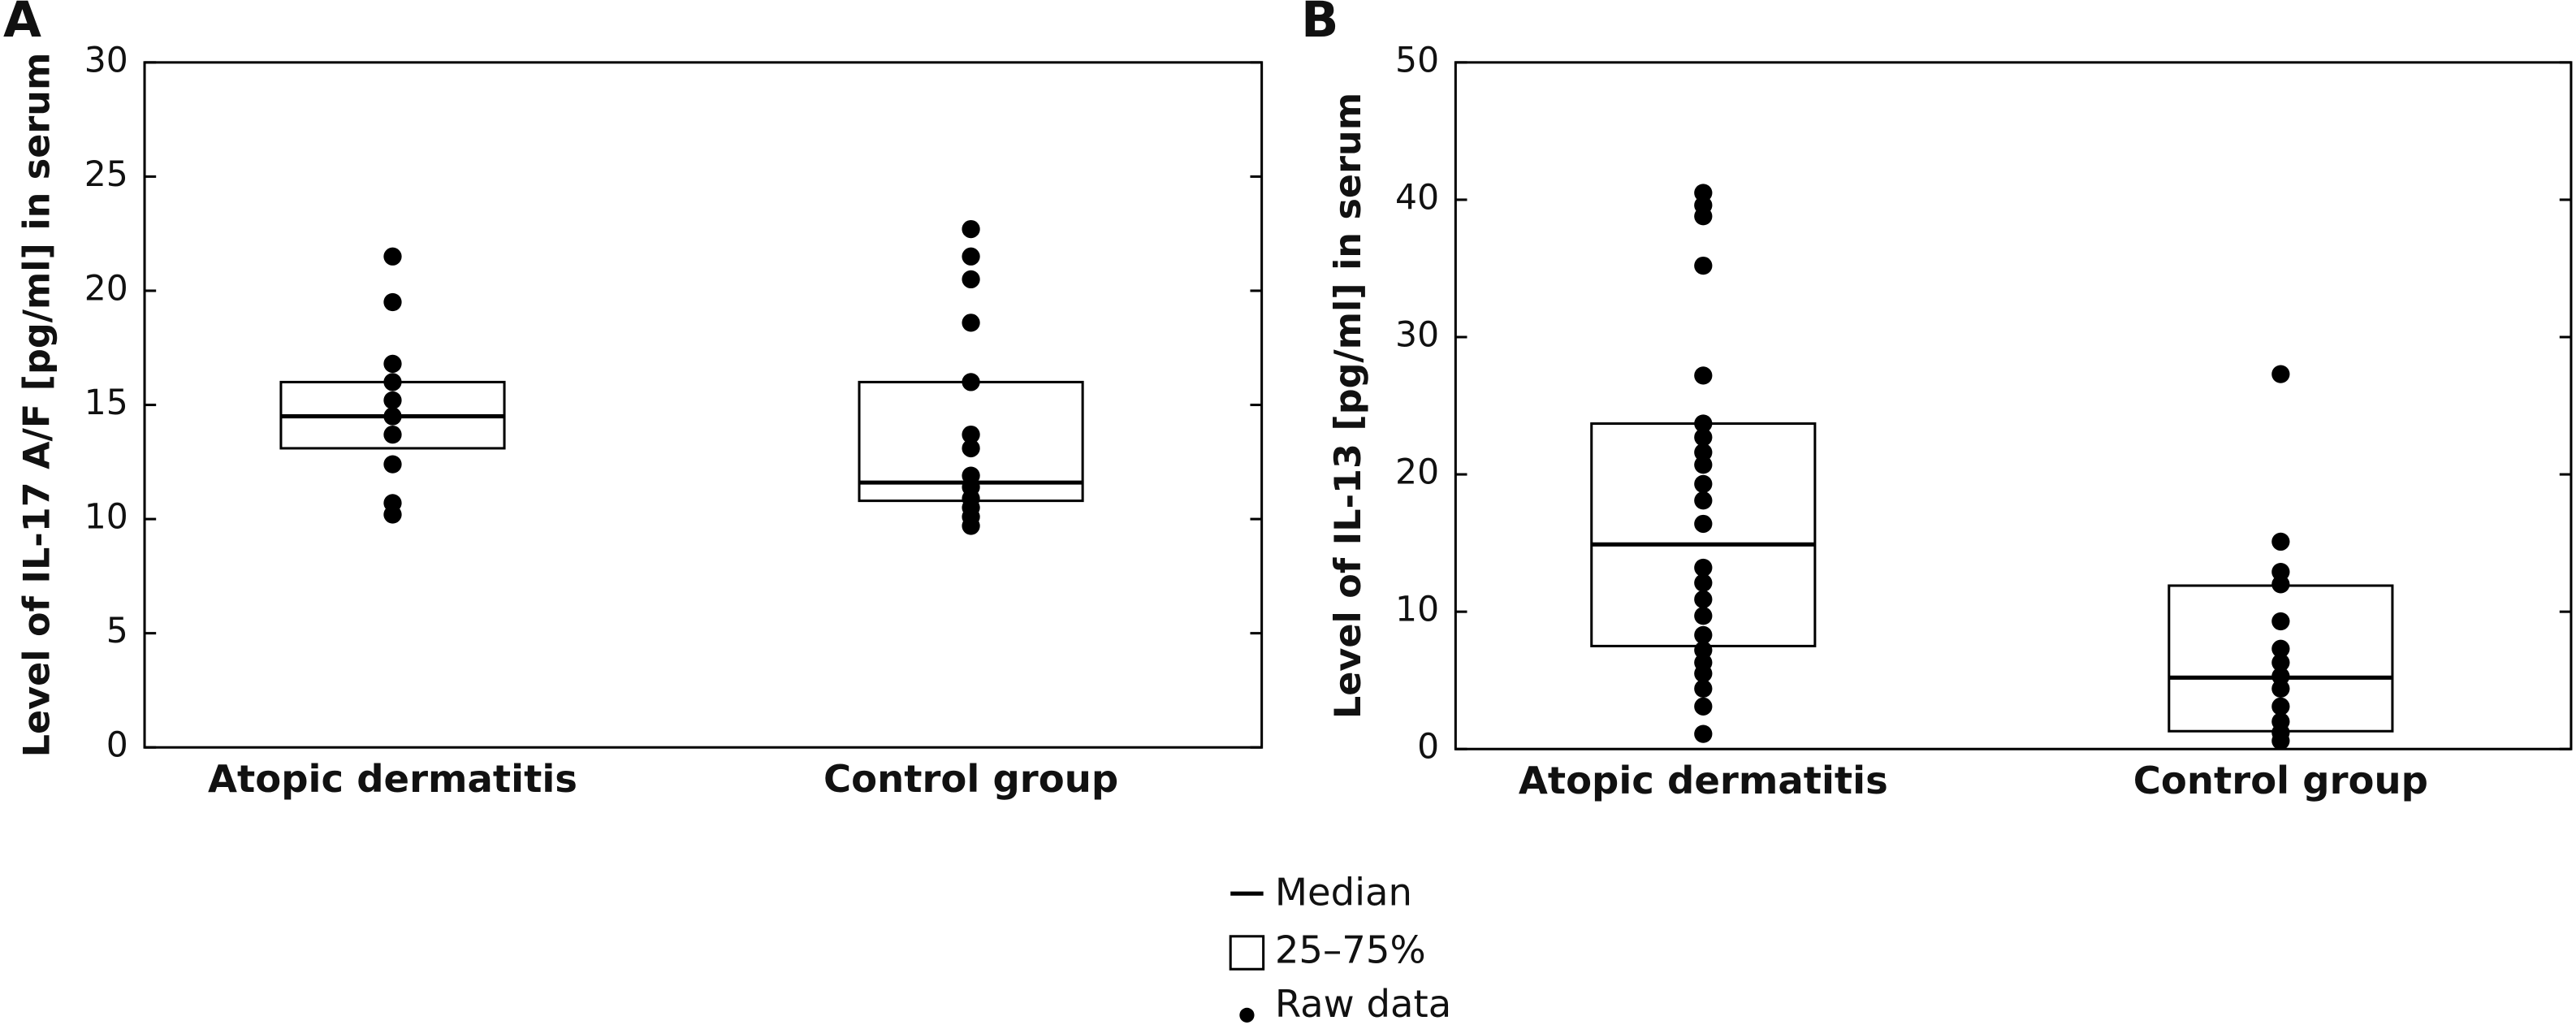 This screenshot has height=1025, width=2576. What do you see at coordinates (38, 405) in the screenshot?
I see `y-axis-title: Level of IL-17 A/F [pg/ml] in serum` at bounding box center [38, 405].